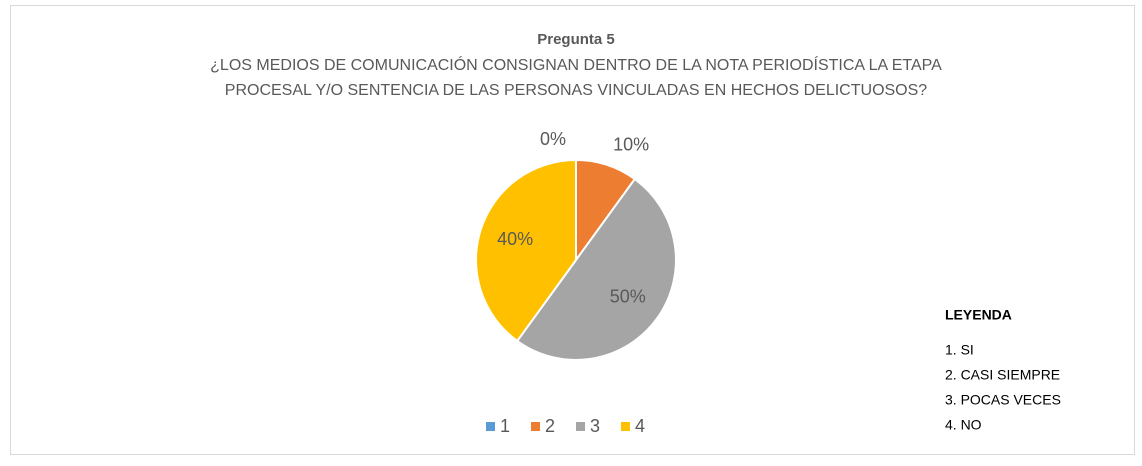 The height and width of the screenshot is (466, 1142). I want to click on key-item: 1. SI, so click(959, 350).